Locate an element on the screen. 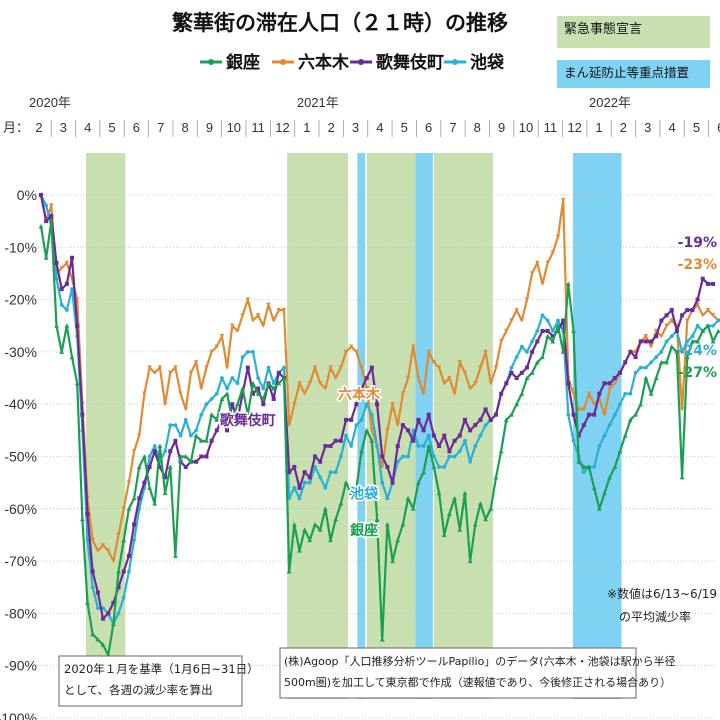 This screenshot has width=720, height=720. month-tick-label: 6 is located at coordinates (428, 127).